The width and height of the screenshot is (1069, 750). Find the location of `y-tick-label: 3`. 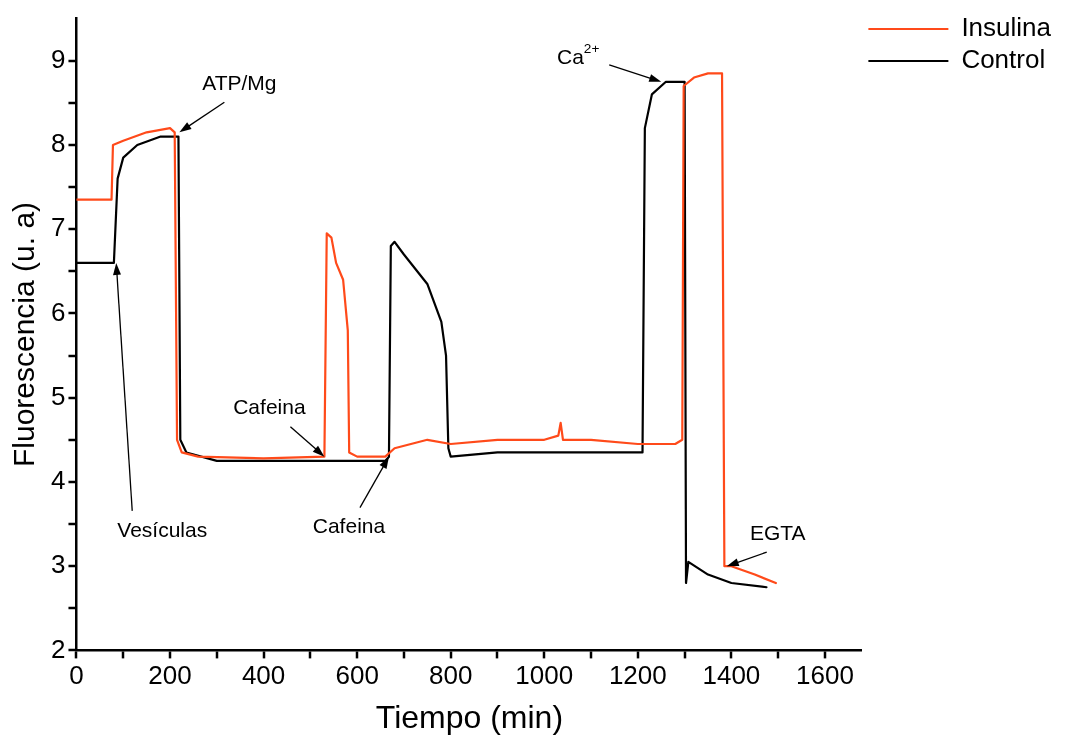

y-tick-label: 3 is located at coordinates (58, 564).